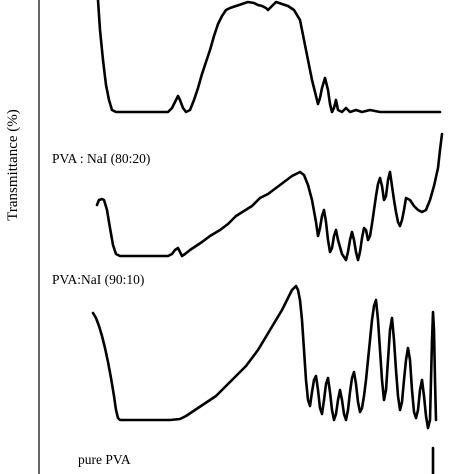 The image size is (474, 474). What do you see at coordinates (101, 158) in the screenshot?
I see `series-label-pva-nai-80-20: PVA : NaI (80:20)` at bounding box center [101, 158].